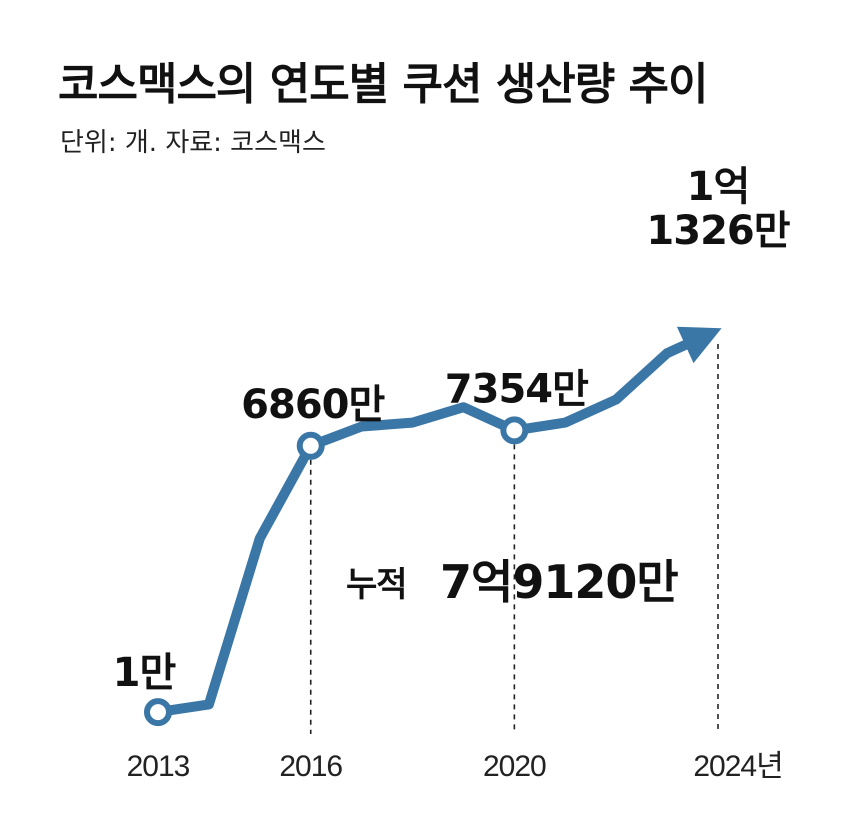  Describe the element at coordinates (718, 209) in the screenshot. I see `data-label-2024: 1억 1326만` at that location.